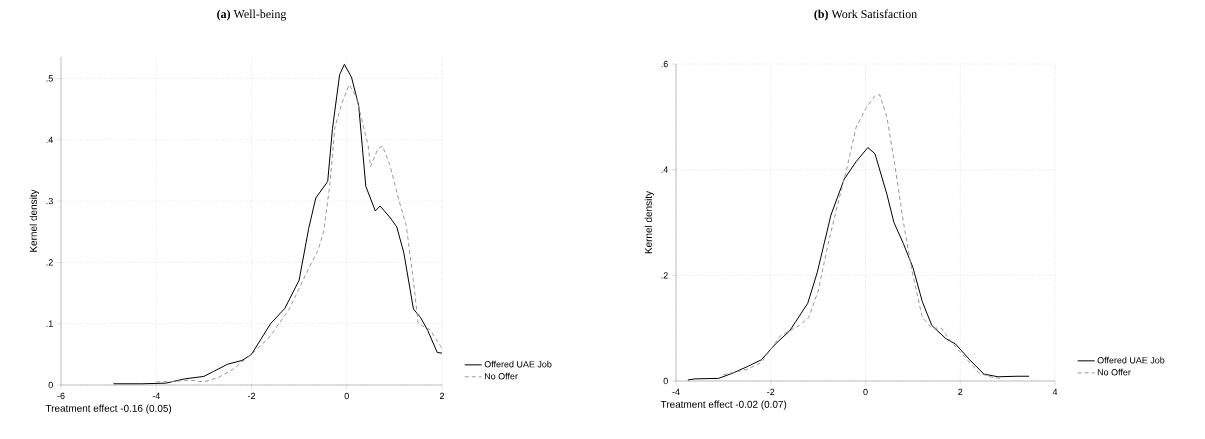 The image size is (1205, 439). What do you see at coordinates (61, 396) in the screenshot?
I see `x-tick-label: -6` at bounding box center [61, 396].